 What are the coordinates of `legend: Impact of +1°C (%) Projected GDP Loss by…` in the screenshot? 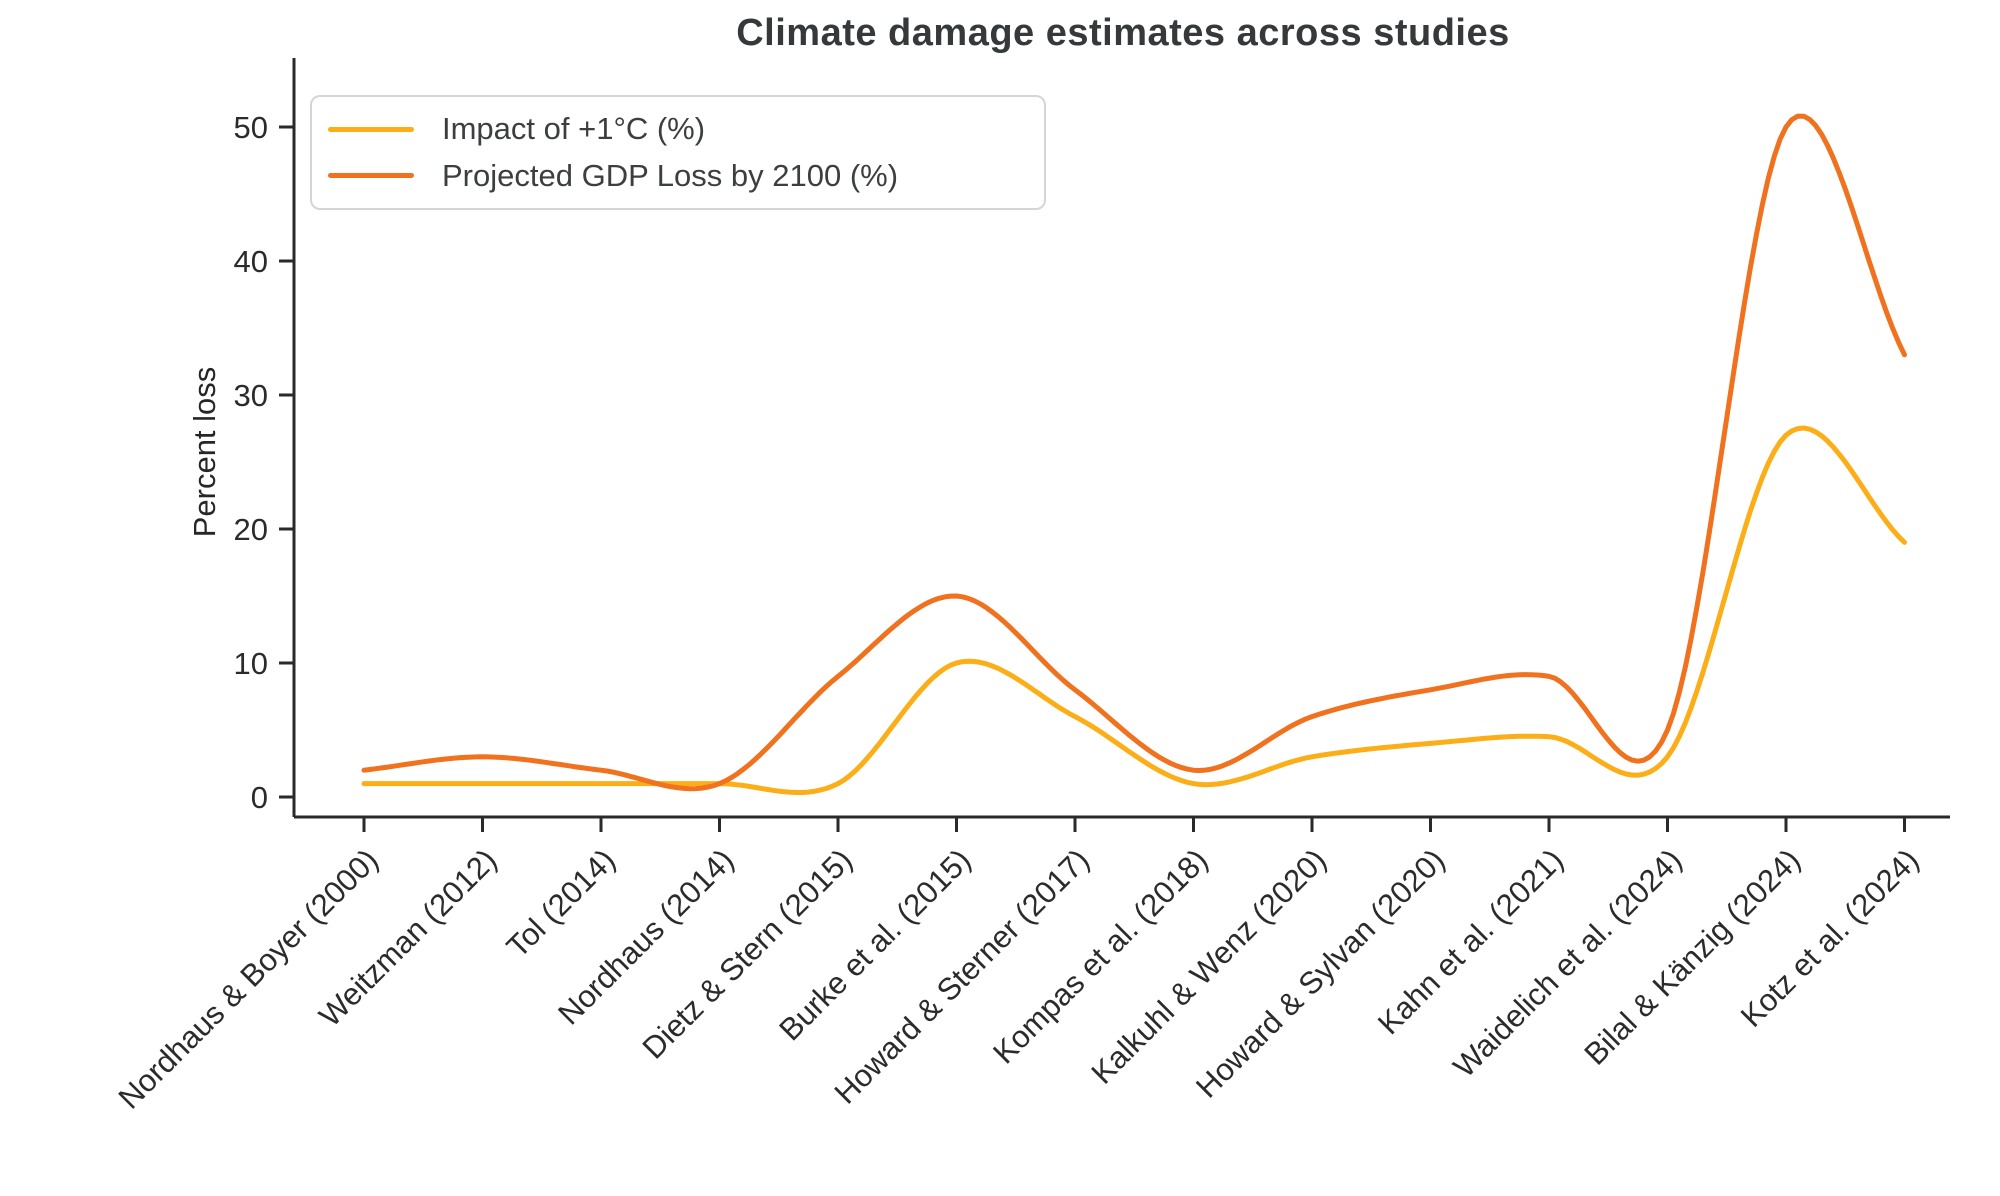 It's located at (678, 152).